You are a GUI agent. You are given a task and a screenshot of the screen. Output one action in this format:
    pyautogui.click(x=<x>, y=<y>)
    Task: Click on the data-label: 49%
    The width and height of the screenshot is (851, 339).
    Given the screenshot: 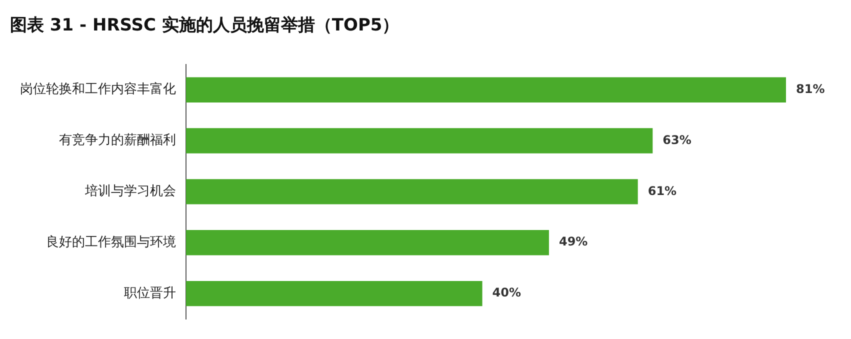 What is the action you would take?
    pyautogui.click(x=573, y=241)
    